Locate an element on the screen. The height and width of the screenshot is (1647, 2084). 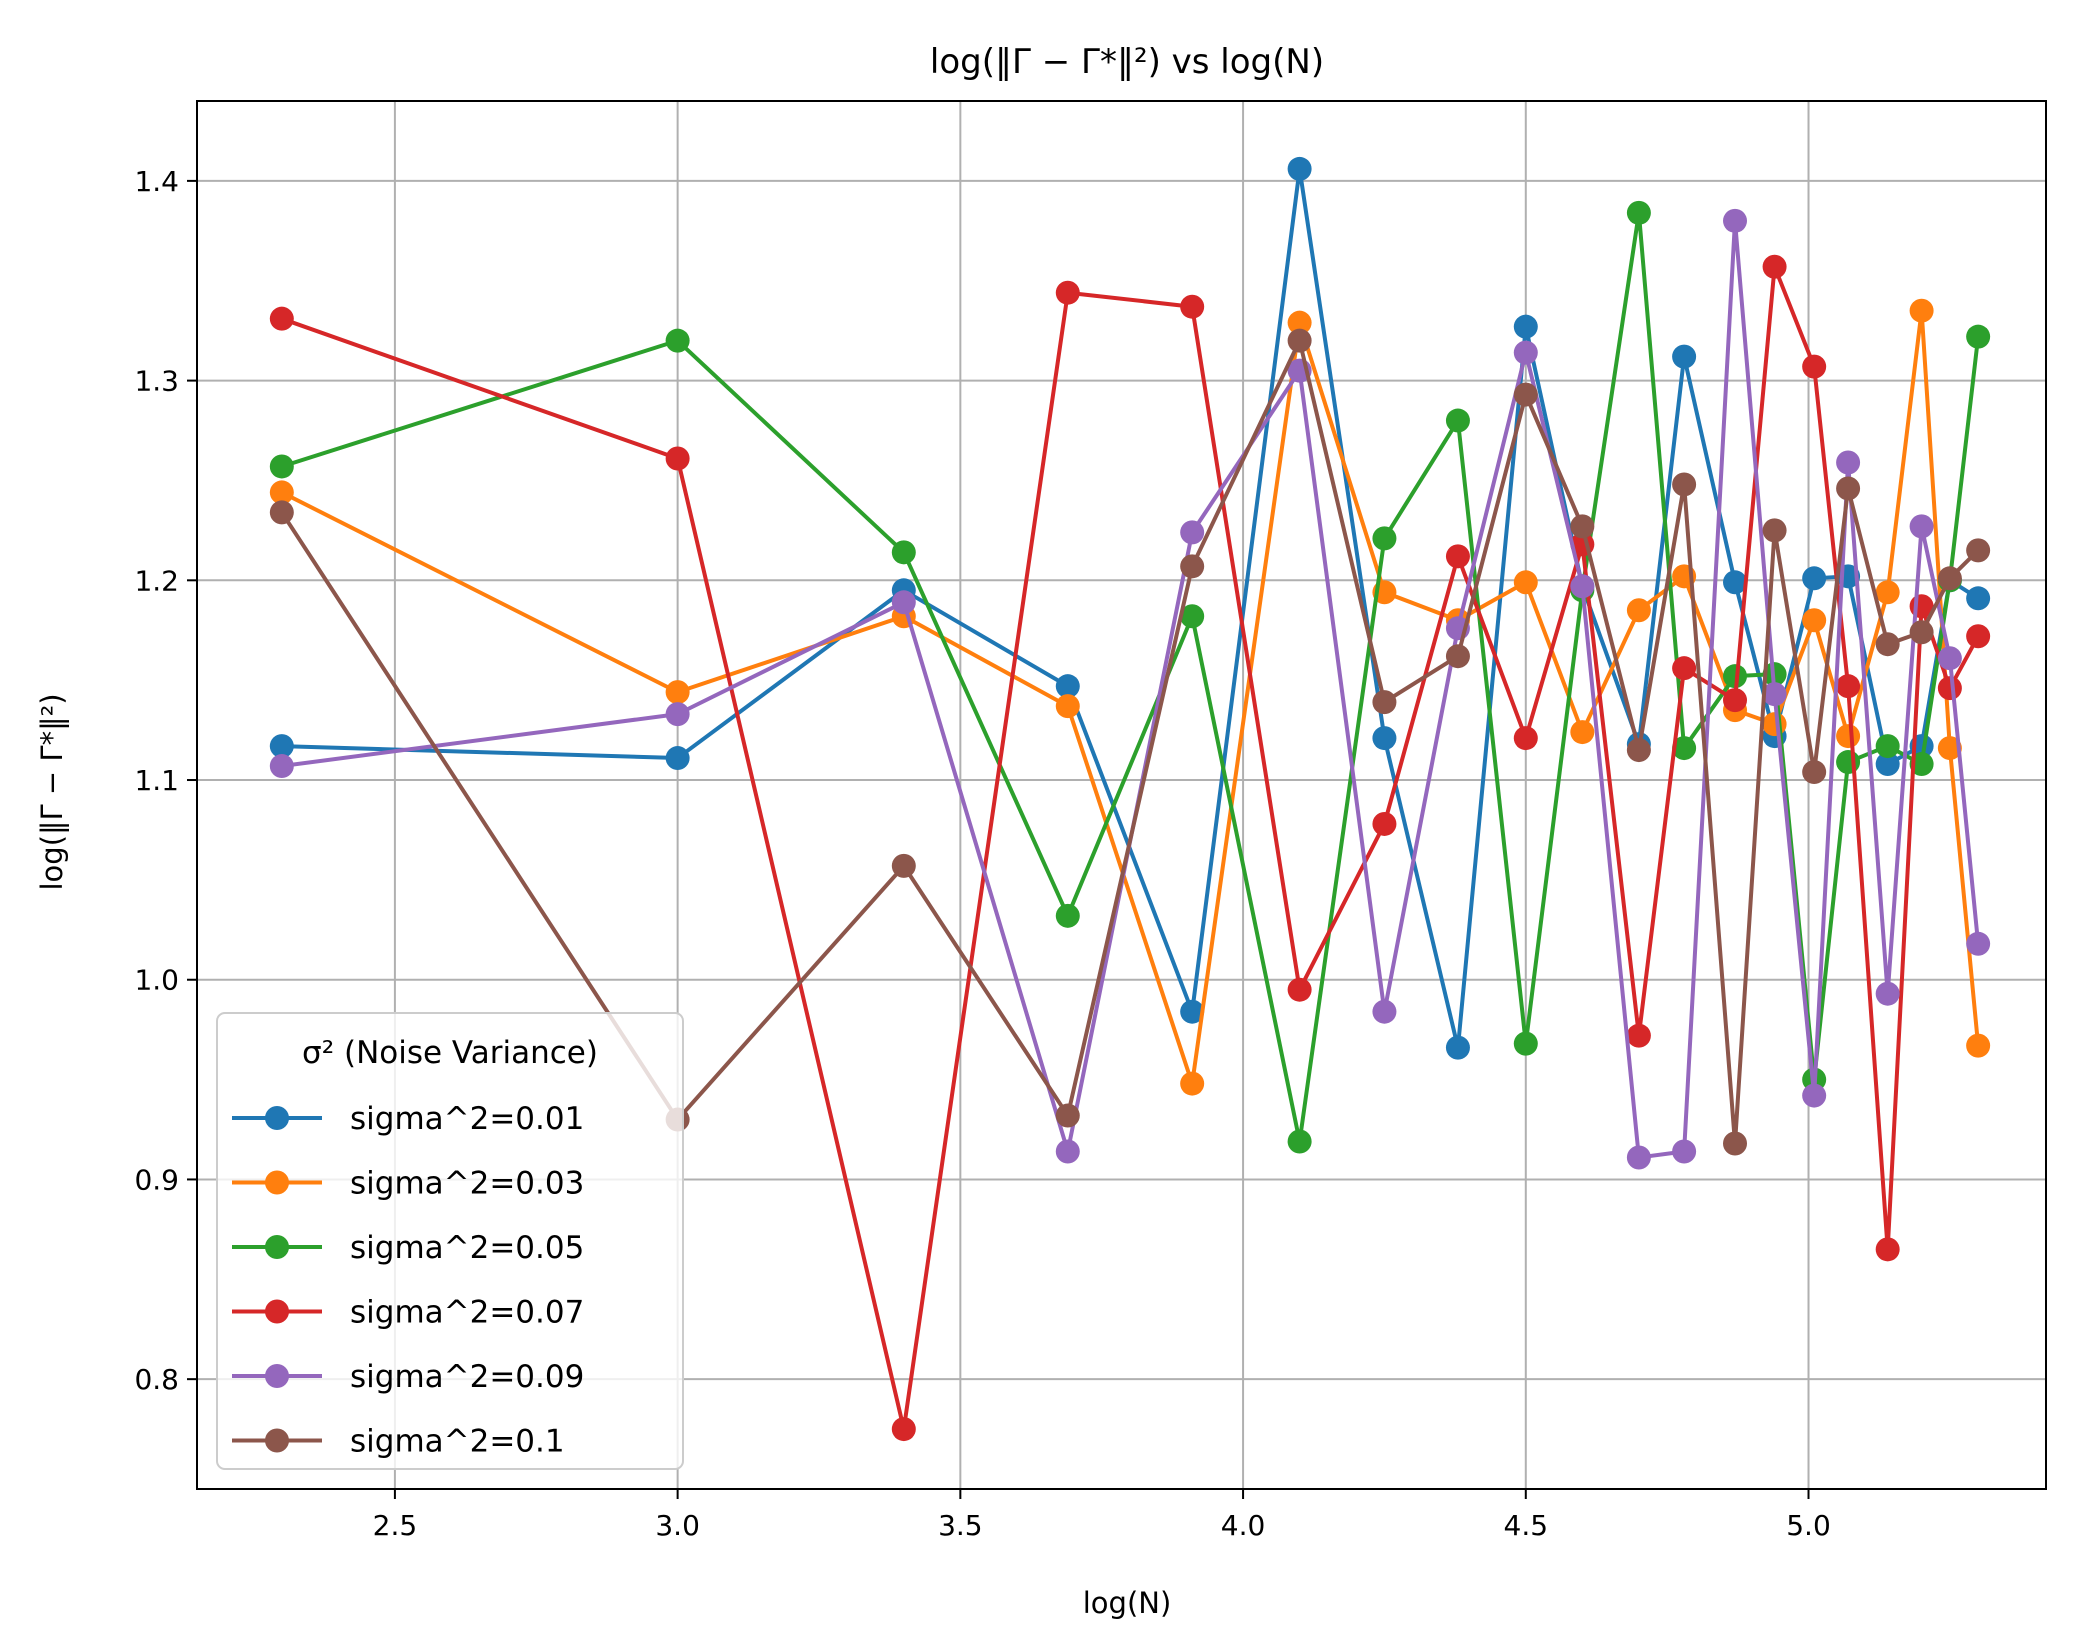
y-tick-label: 1.4 is located at coordinates (156, 181).